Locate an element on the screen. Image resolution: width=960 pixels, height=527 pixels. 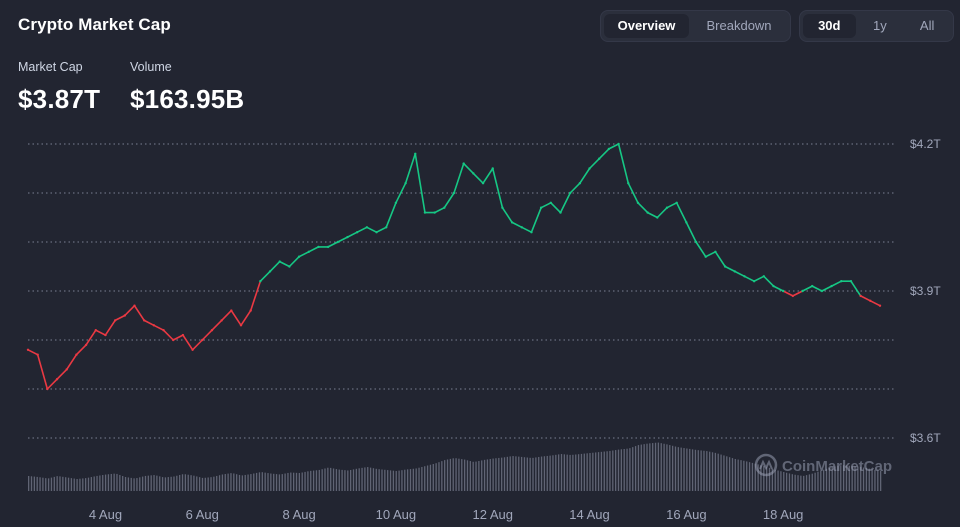
breakdown-tab: Breakdown is located at coordinates (739, 25).